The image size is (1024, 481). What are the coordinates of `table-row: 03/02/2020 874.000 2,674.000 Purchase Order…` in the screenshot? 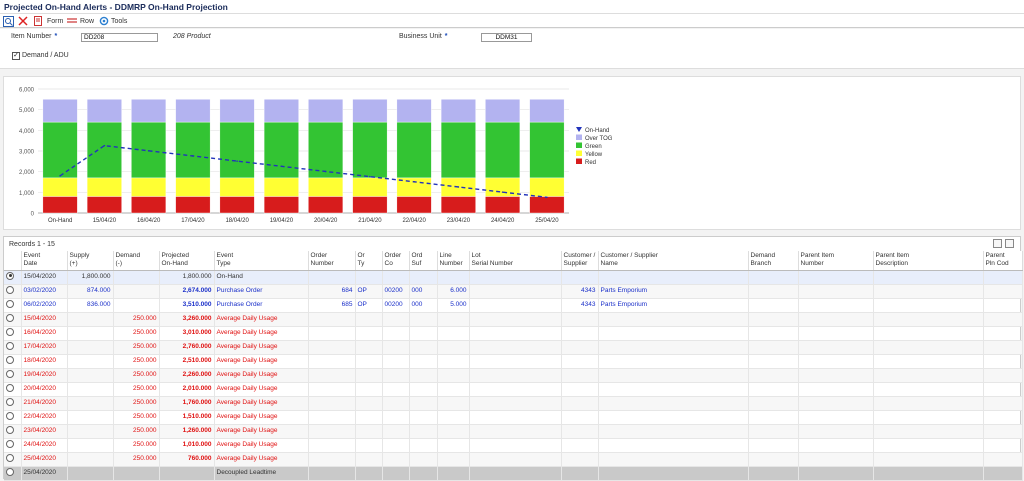 It's located at (513, 291).